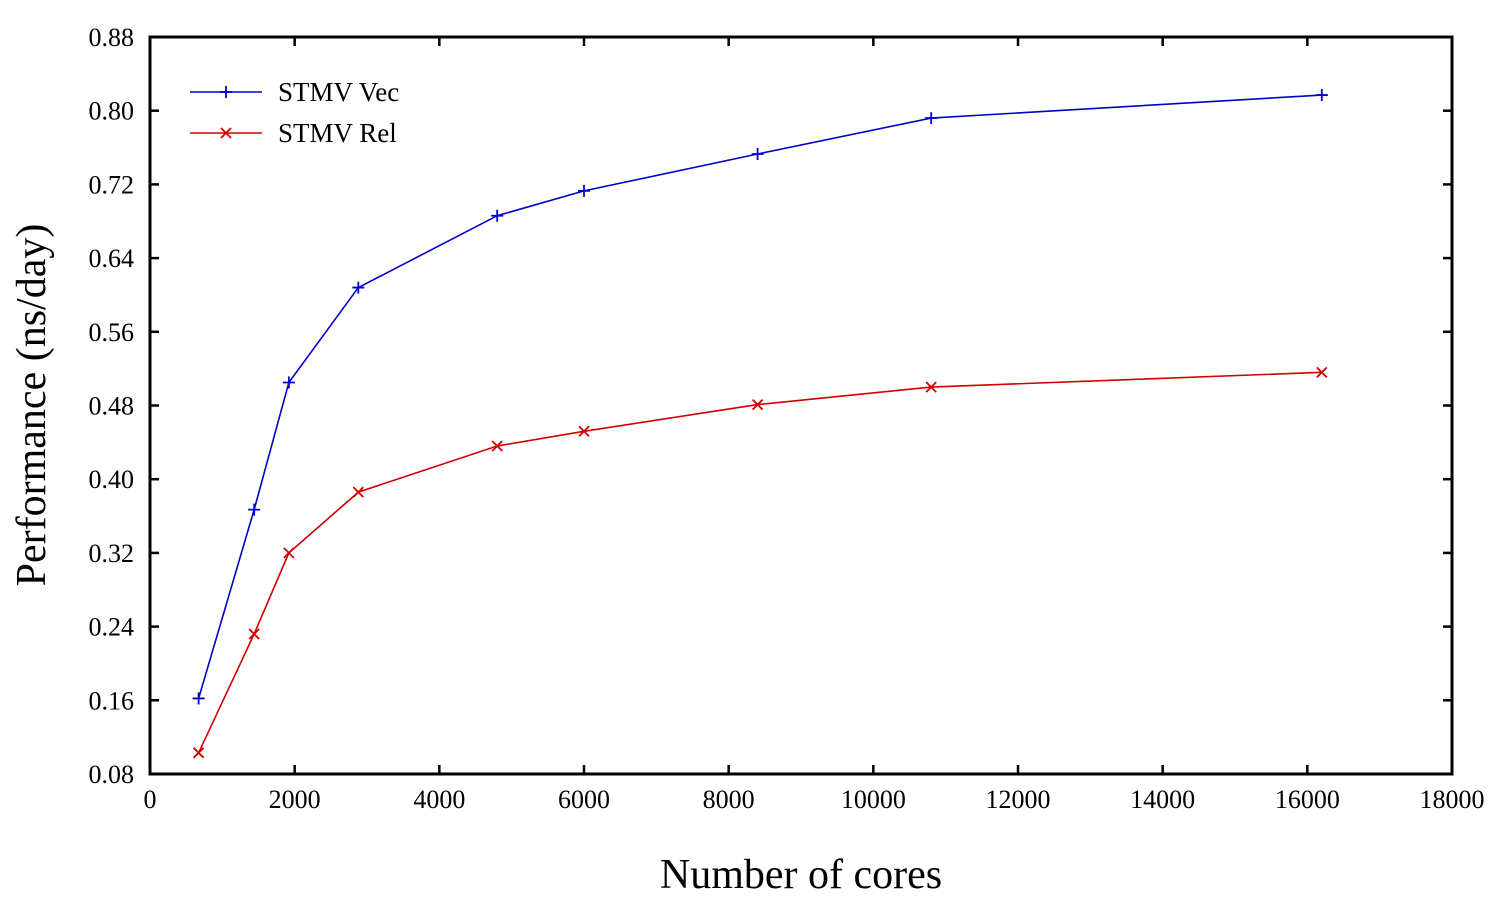 The height and width of the screenshot is (900, 1500). What do you see at coordinates (801, 875) in the screenshot?
I see `x-axis-title: Number of cores` at bounding box center [801, 875].